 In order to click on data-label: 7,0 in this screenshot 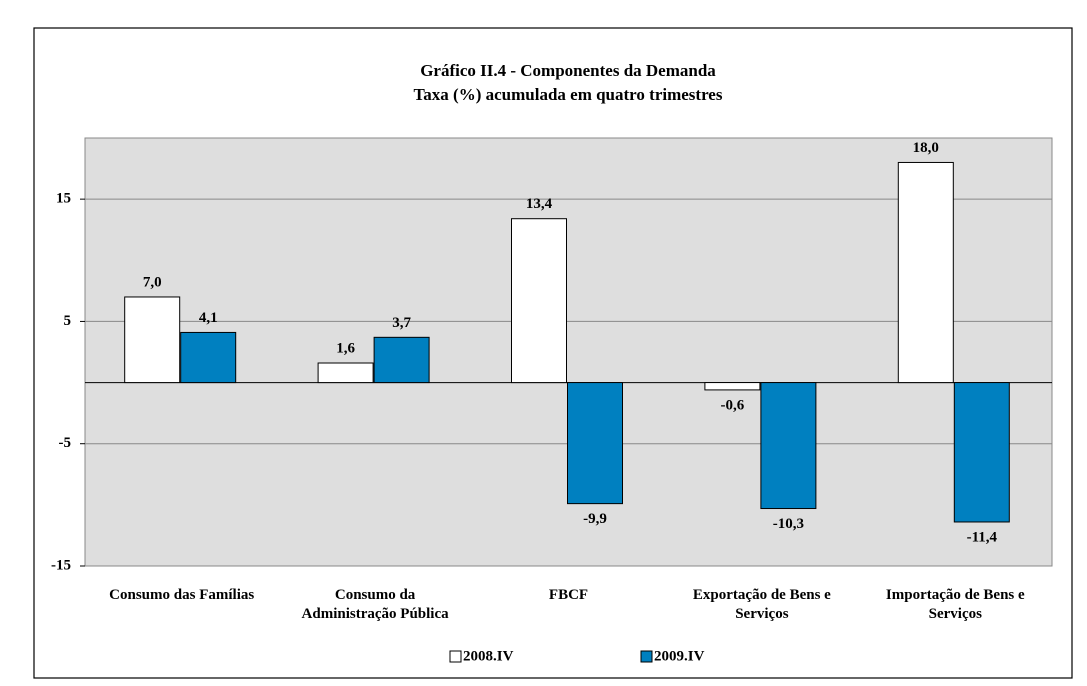, I will do `click(152, 282)`.